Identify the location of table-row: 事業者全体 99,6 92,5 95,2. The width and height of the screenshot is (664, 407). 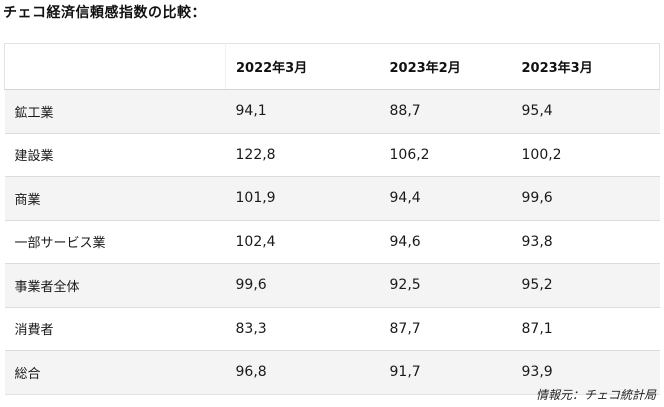
(332, 285).